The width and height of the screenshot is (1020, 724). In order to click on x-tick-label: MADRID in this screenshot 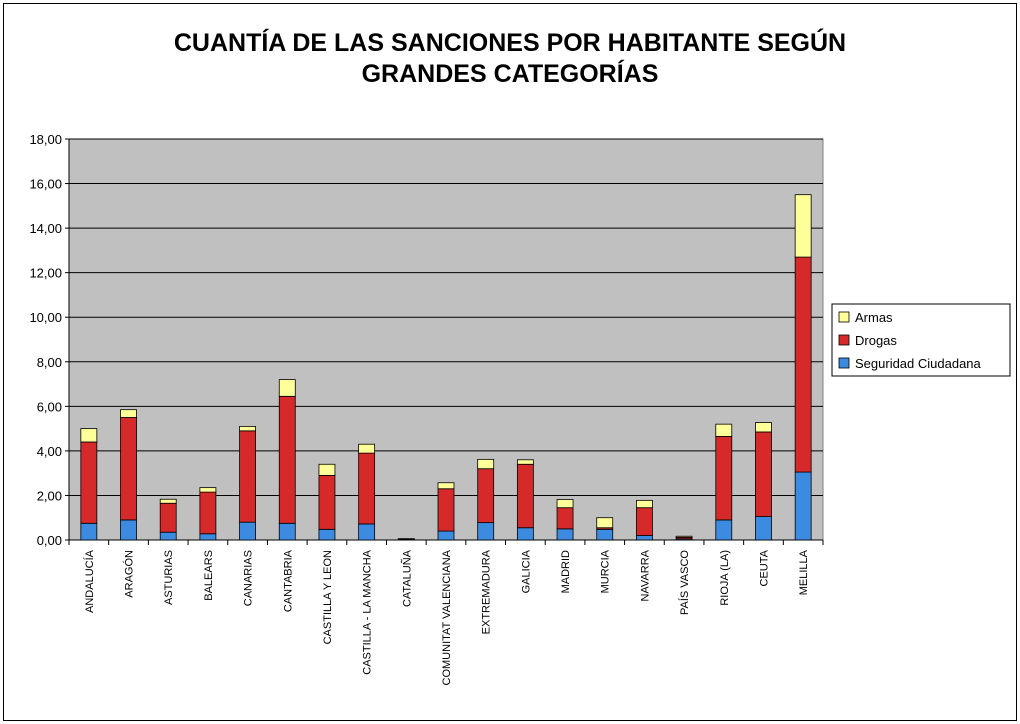, I will do `click(566, 571)`.